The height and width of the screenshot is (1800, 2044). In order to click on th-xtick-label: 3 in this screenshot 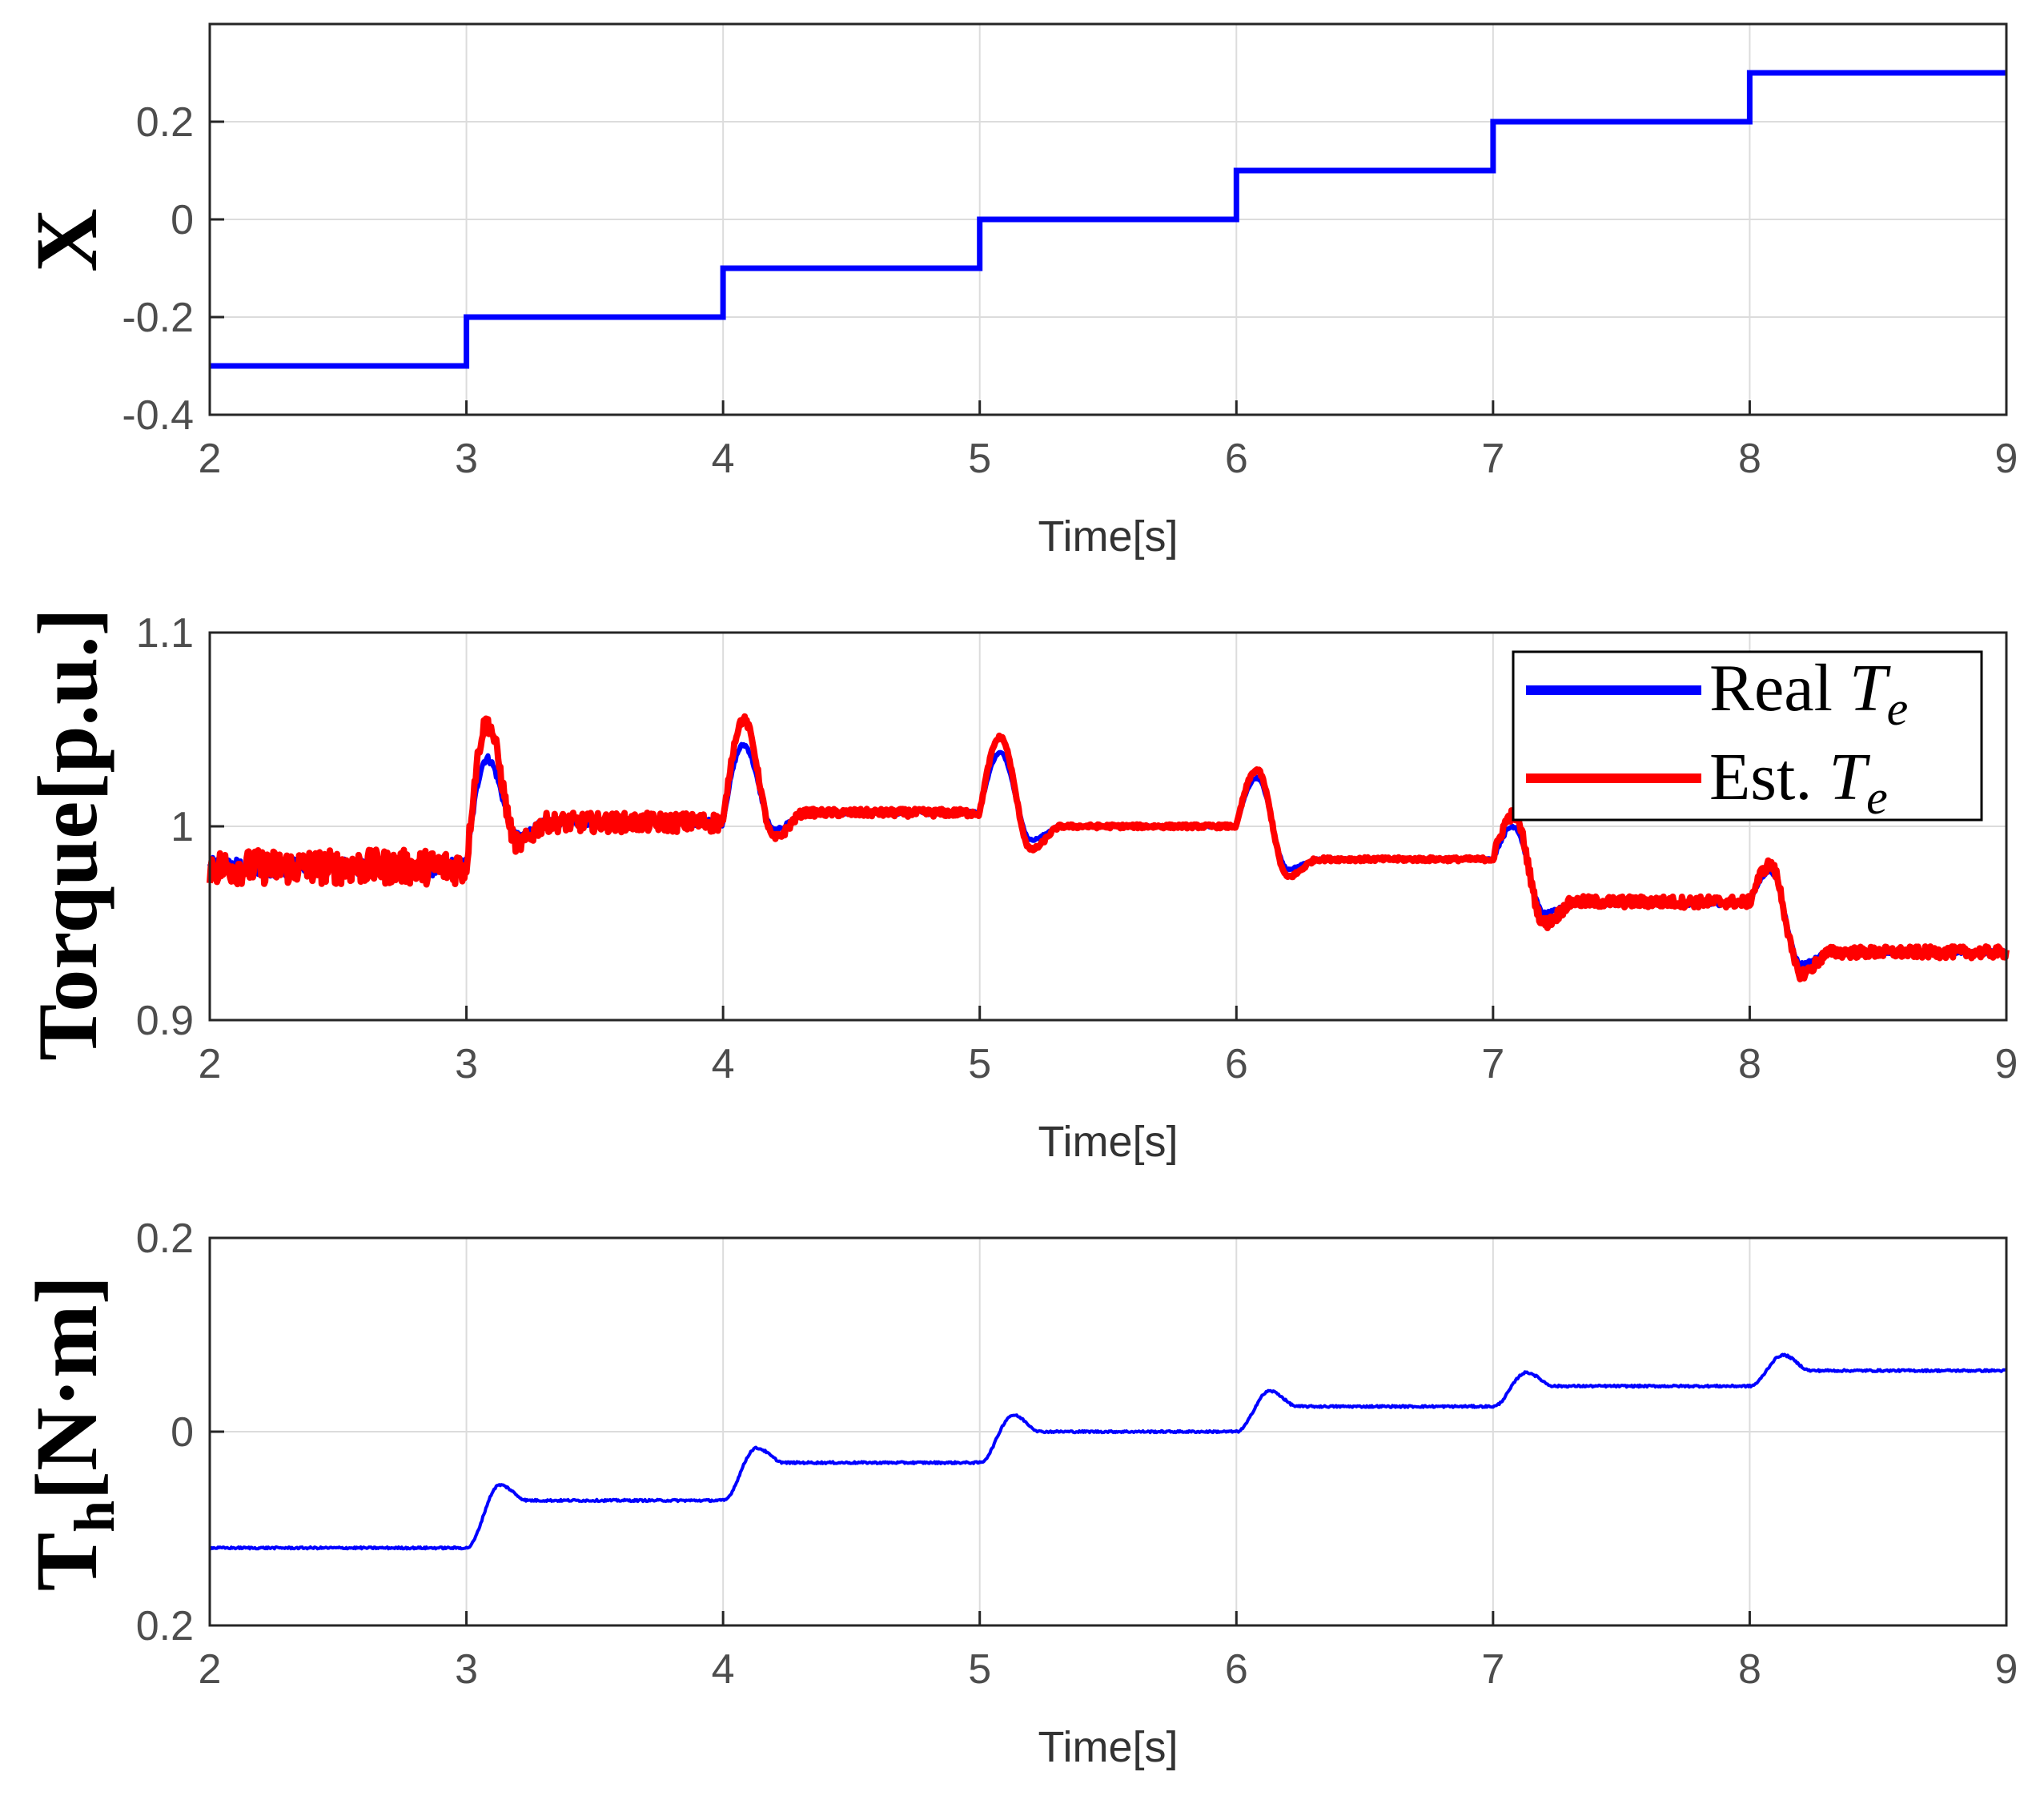, I will do `click(466, 1669)`.